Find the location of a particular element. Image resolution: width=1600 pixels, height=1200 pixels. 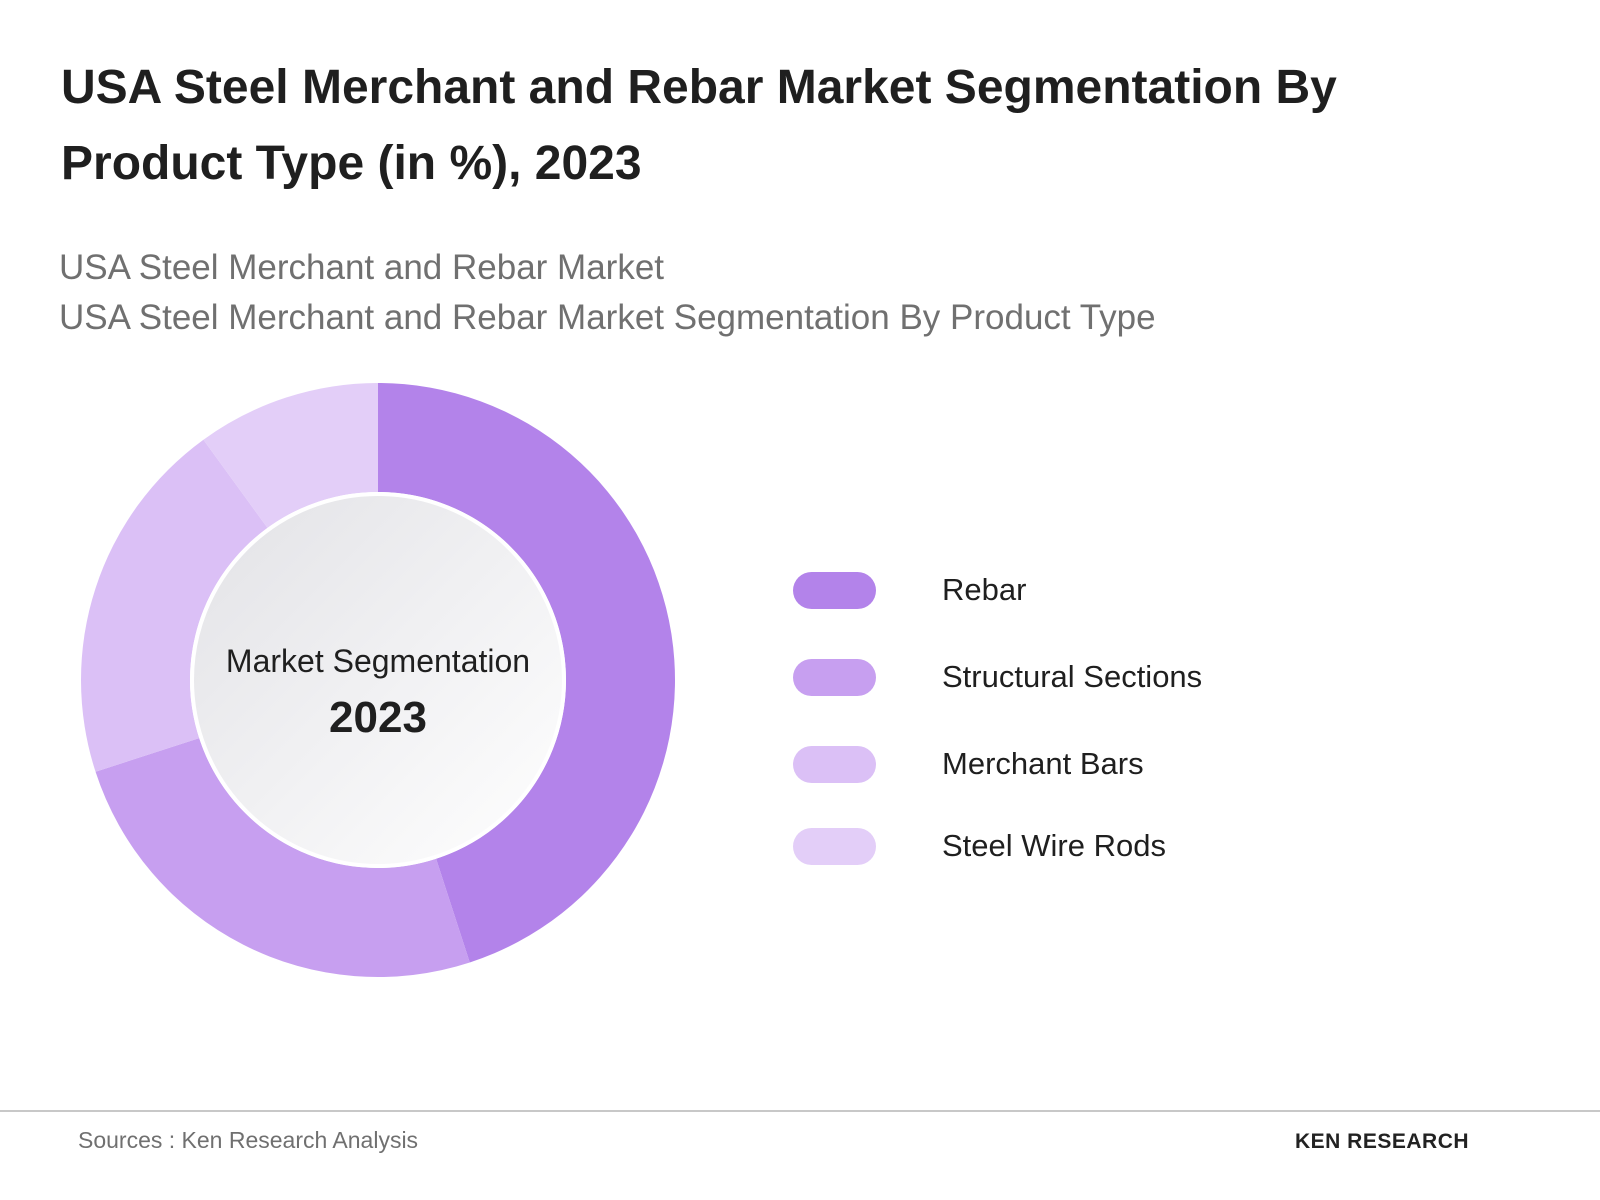

legend-label: Merchant Bars is located at coordinates (1043, 763).